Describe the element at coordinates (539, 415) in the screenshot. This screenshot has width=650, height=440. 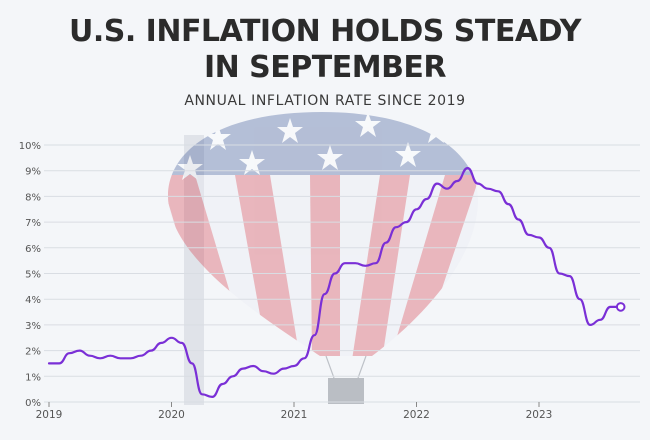
I see `x-tick-label: 2023` at that location.